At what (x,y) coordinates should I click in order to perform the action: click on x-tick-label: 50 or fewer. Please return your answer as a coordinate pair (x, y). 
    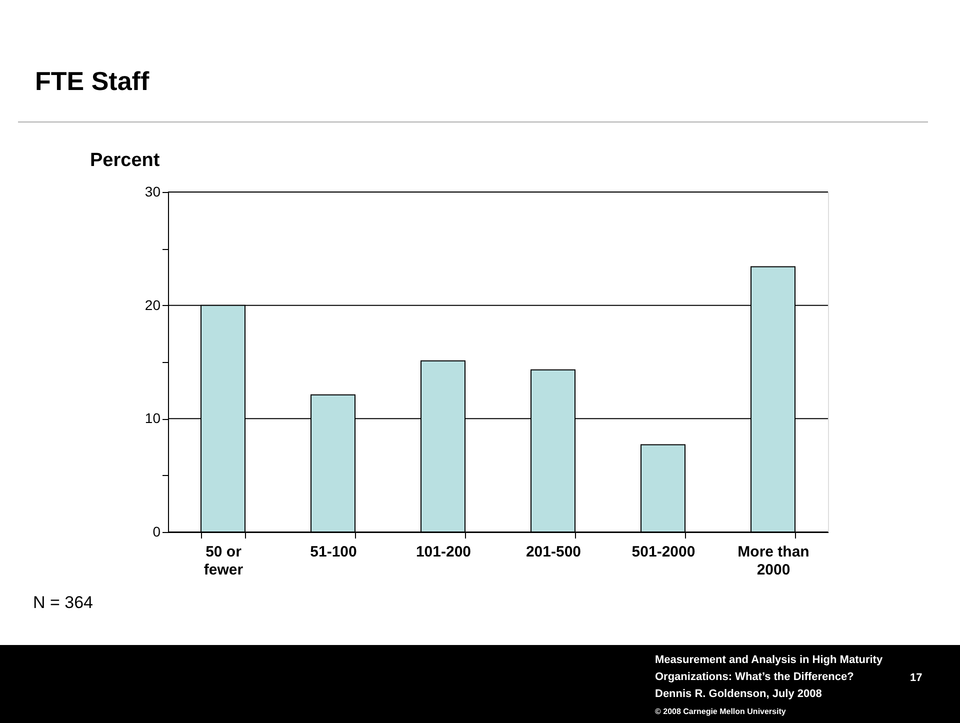
    Looking at the image, I should click on (224, 561).